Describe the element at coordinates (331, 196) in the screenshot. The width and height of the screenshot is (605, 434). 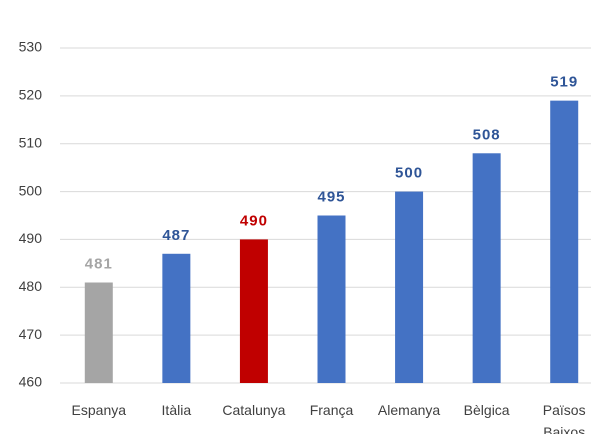
I see `data-label: 495` at that location.